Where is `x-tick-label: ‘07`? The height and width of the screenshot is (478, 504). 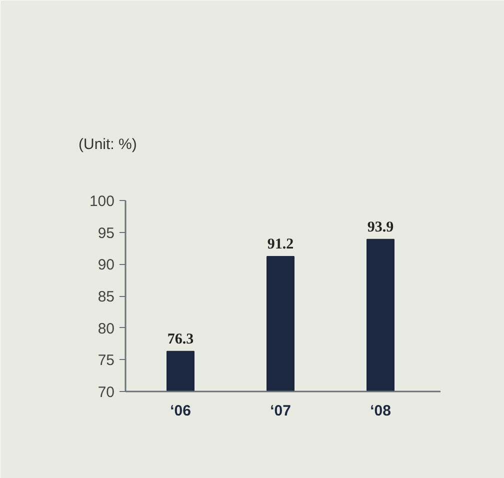
x-tick-label: ‘07 is located at coordinates (280, 411).